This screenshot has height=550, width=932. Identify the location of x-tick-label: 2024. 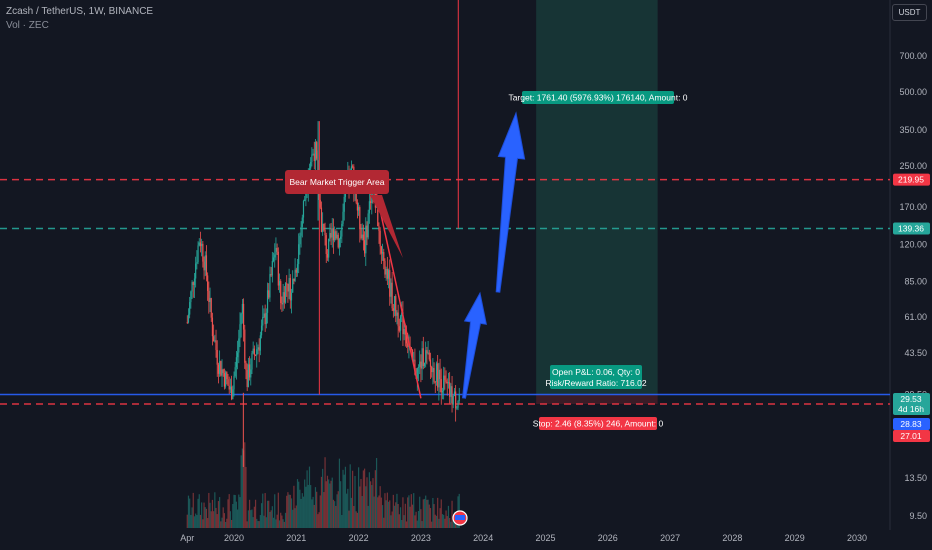
(483, 538).